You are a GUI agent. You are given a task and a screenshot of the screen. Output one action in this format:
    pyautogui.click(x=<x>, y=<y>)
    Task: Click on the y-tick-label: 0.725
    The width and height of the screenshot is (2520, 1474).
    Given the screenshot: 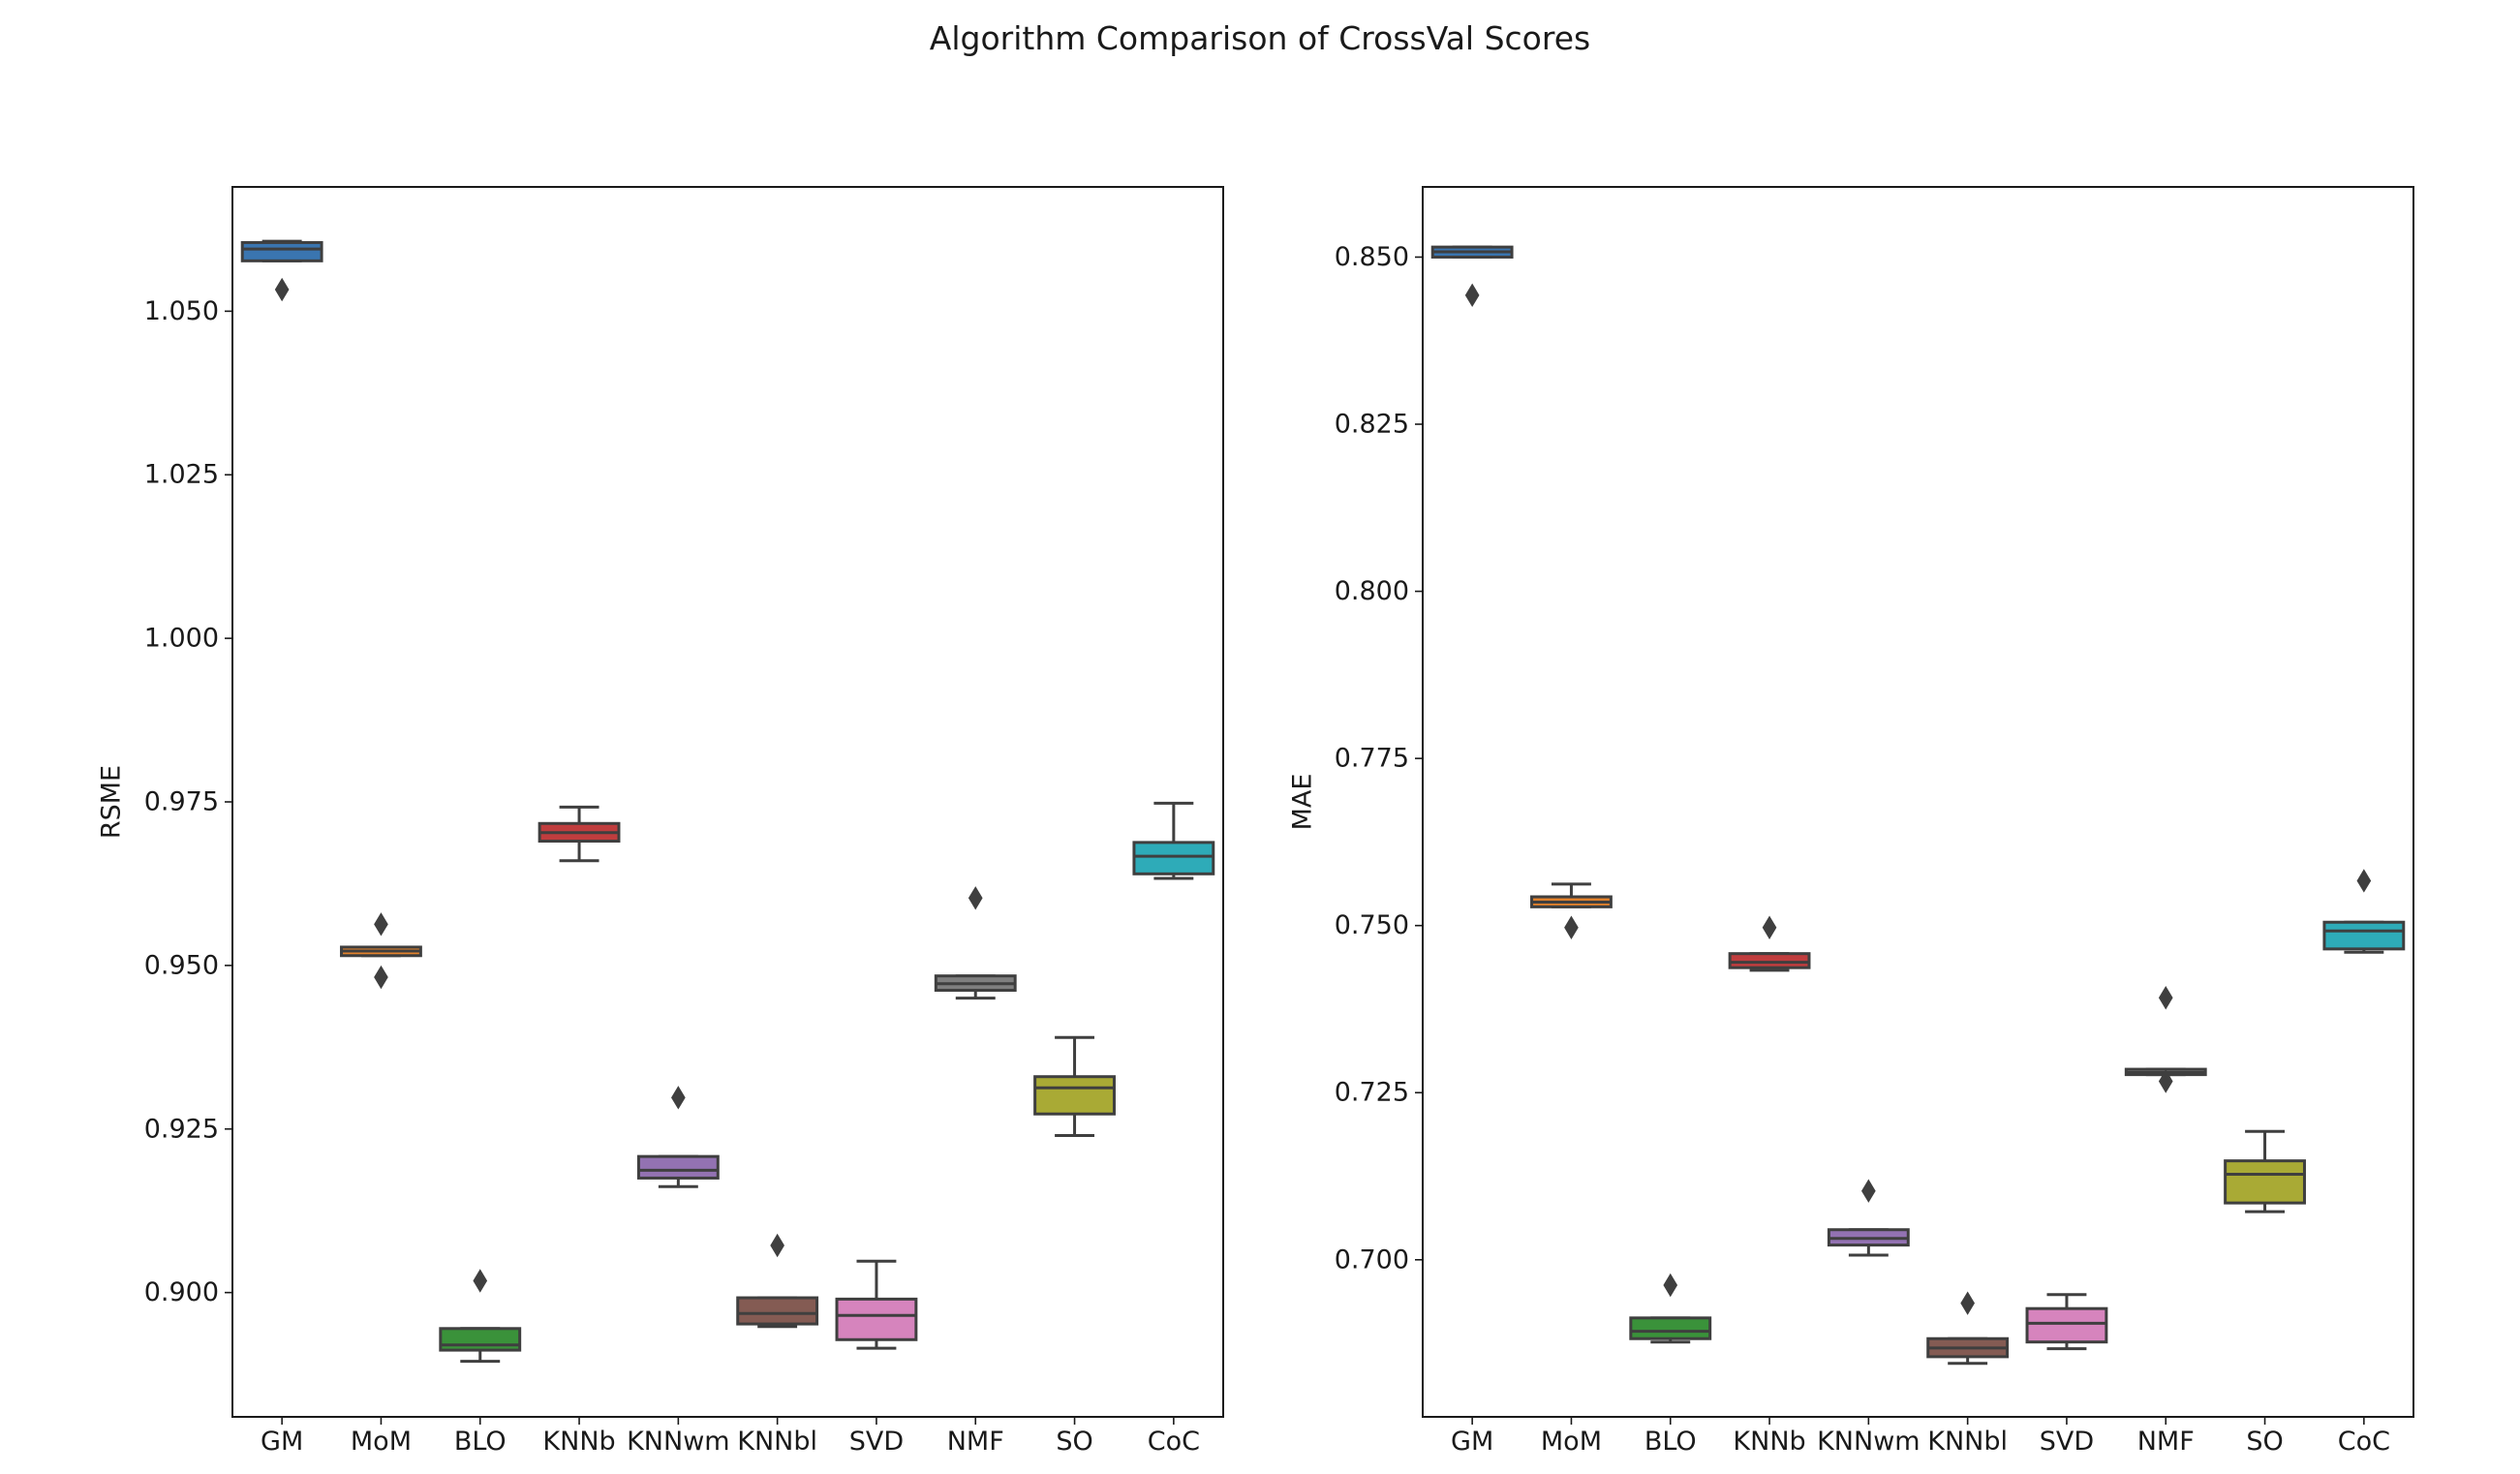 What is the action you would take?
    pyautogui.click(x=1372, y=1093)
    